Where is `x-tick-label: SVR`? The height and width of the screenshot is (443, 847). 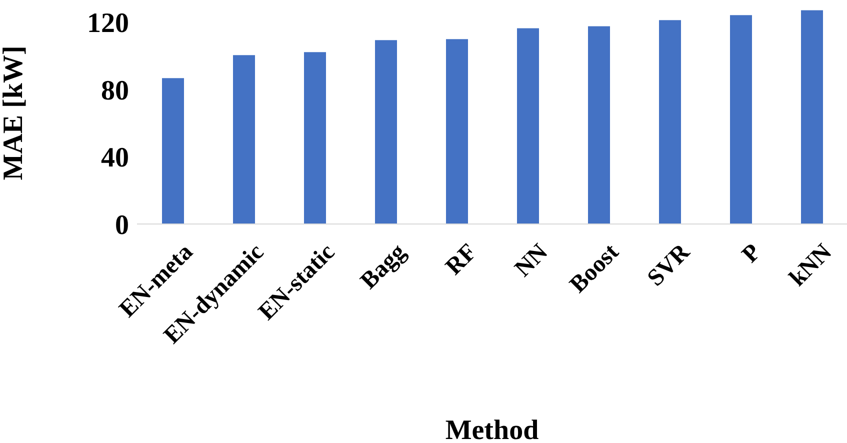
x-tick-label: SVR is located at coordinates (669, 265).